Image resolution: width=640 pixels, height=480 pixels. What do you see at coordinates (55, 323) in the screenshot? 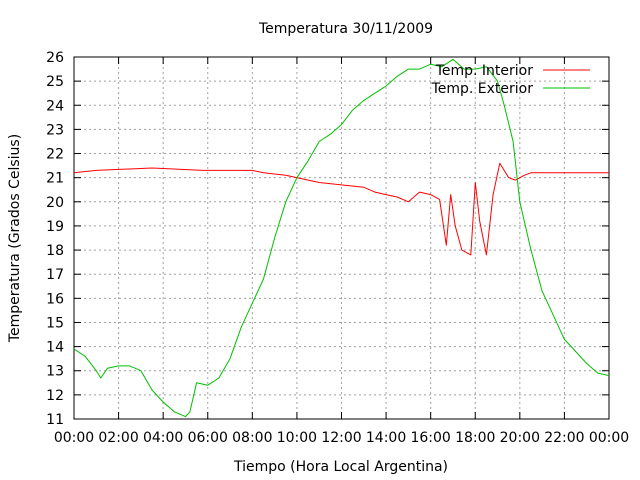
I see `y-tick-label: 15` at bounding box center [55, 323].